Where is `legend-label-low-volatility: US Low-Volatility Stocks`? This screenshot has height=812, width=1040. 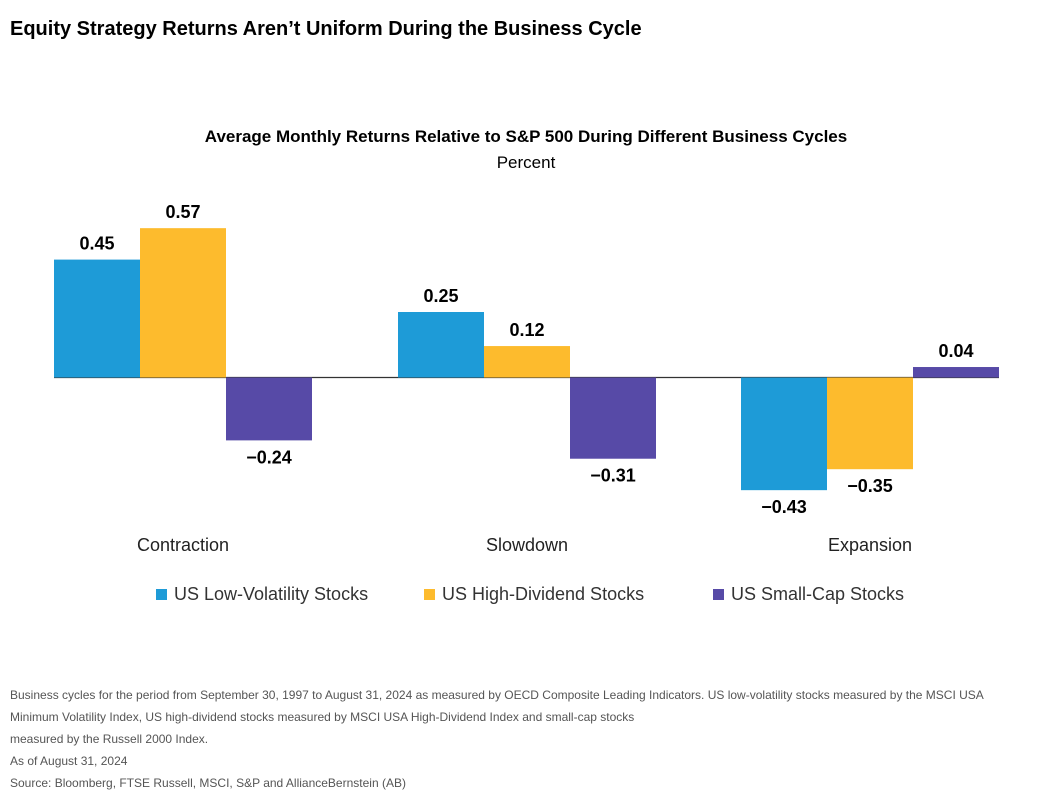 legend-label-low-volatility: US Low-Volatility Stocks is located at coordinates (271, 594).